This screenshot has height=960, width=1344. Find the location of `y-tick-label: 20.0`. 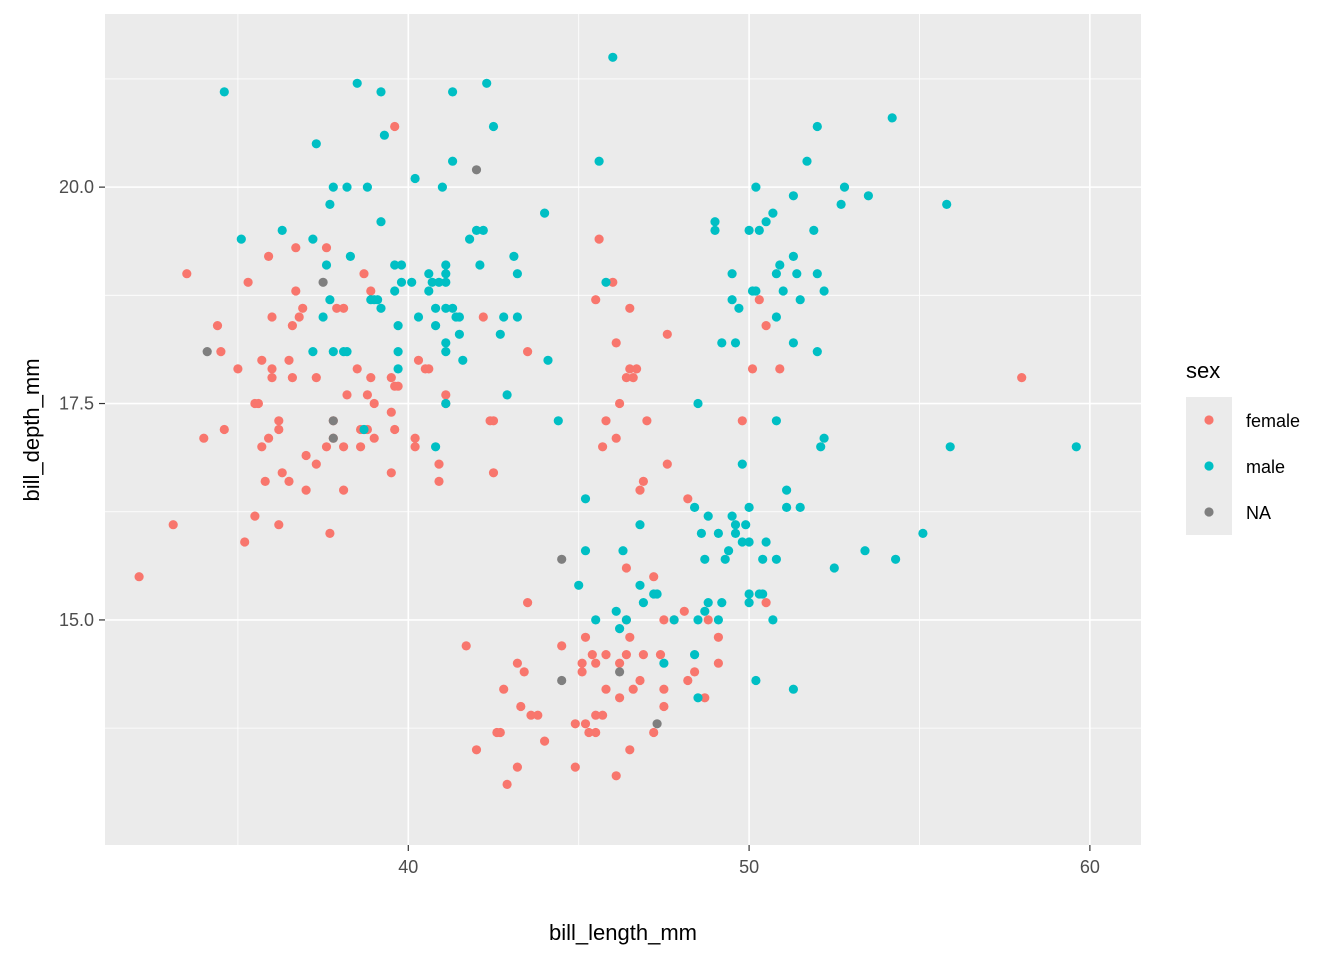

y-tick-label: 20.0 is located at coordinates (76, 187).